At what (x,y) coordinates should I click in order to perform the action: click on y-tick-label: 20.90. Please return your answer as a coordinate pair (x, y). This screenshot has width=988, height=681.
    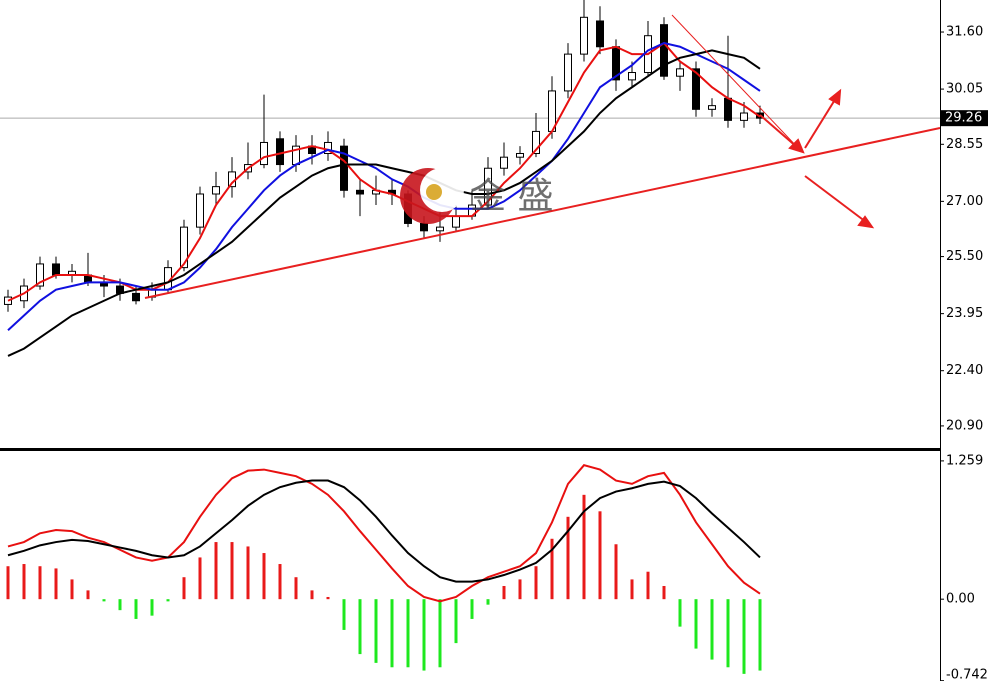
    Looking at the image, I should click on (964, 425).